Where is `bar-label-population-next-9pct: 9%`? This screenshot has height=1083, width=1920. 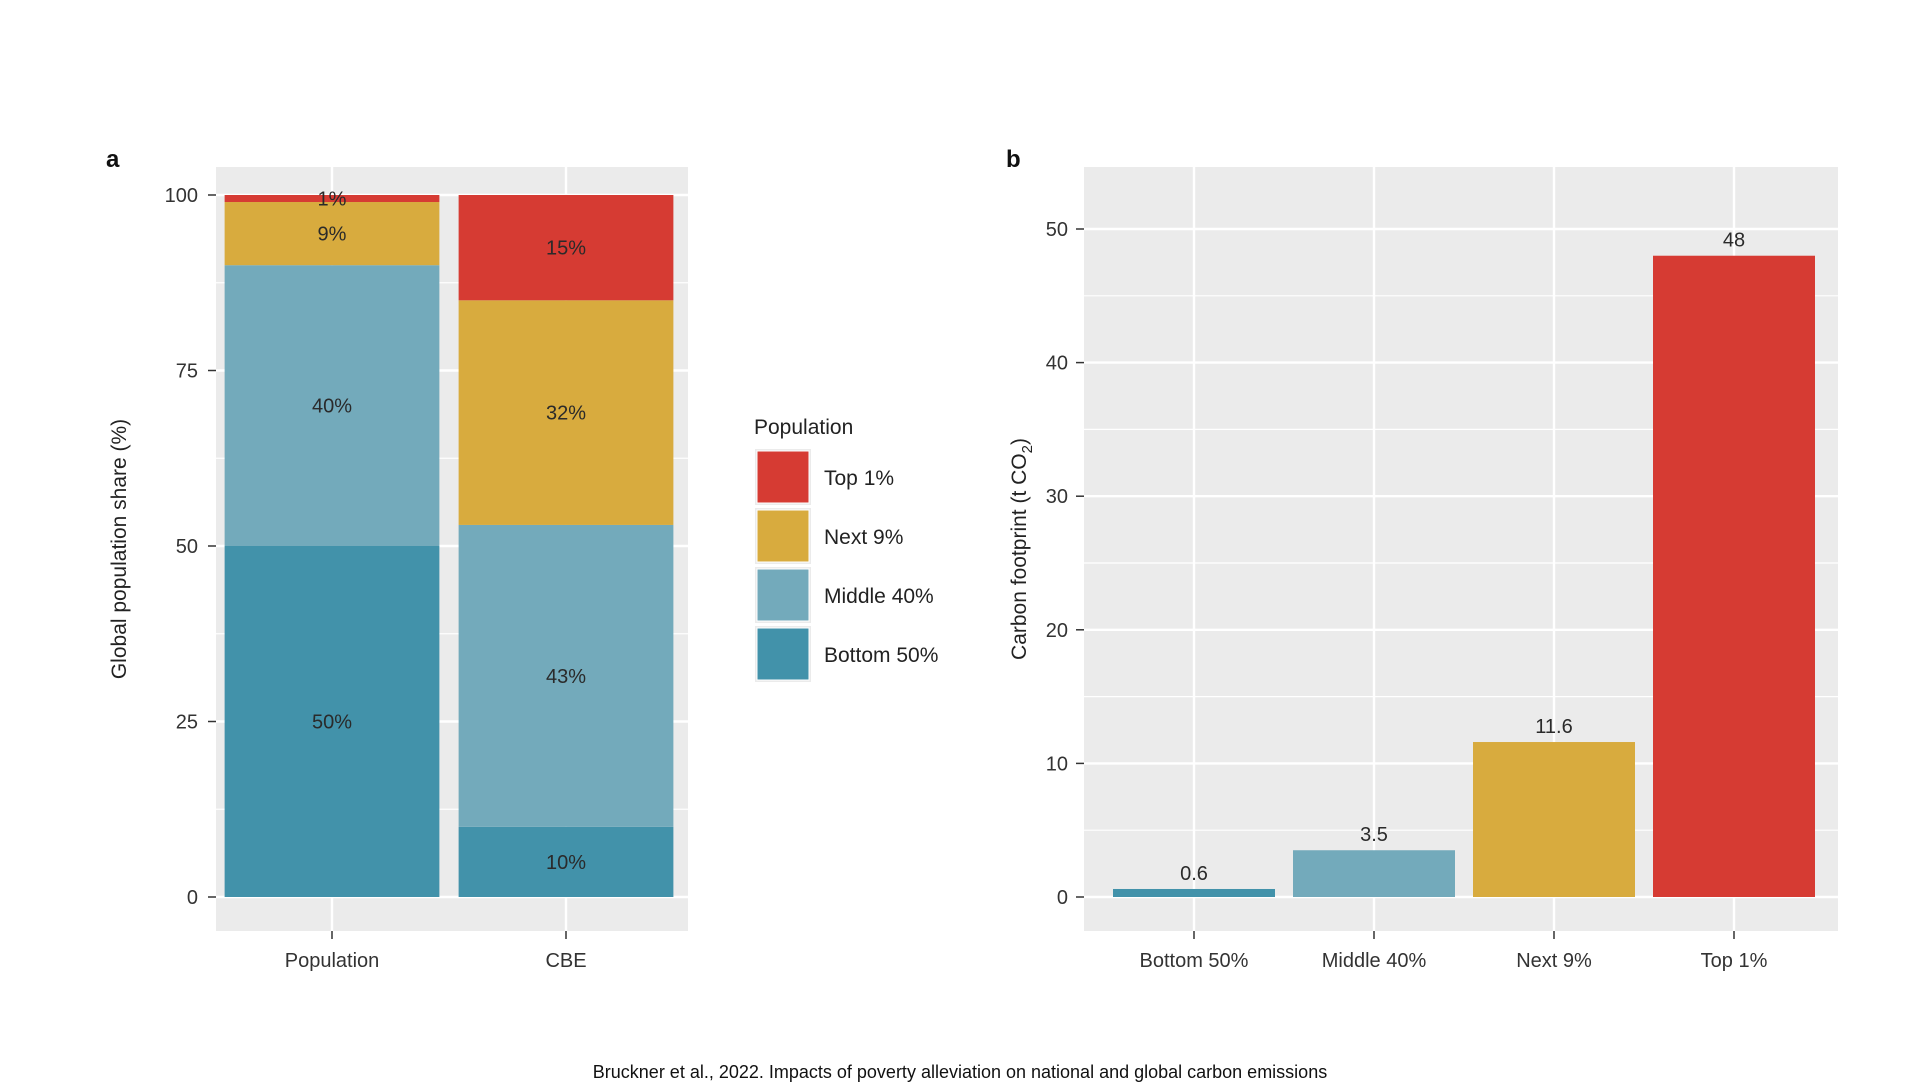 bar-label-population-next-9pct: 9% is located at coordinates (332, 235).